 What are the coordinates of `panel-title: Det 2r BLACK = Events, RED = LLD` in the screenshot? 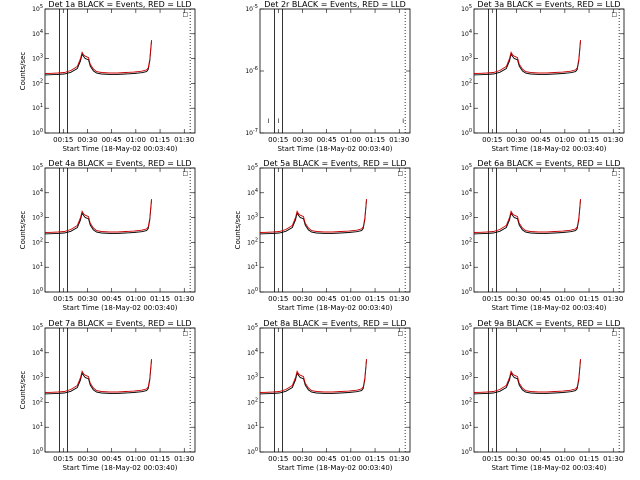 It's located at (335, 4).